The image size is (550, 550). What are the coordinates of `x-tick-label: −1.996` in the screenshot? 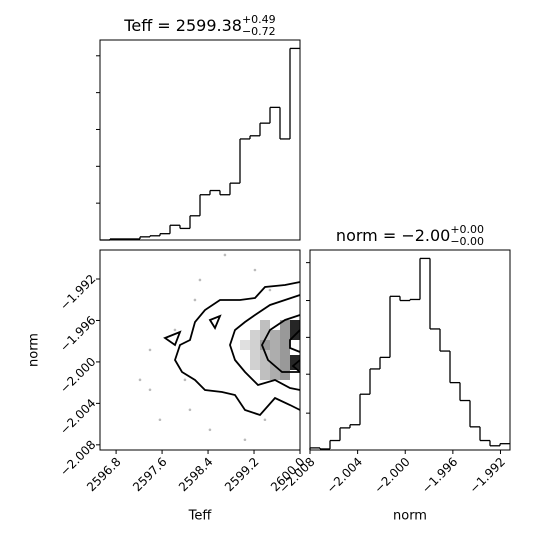 It's located at (439, 475).